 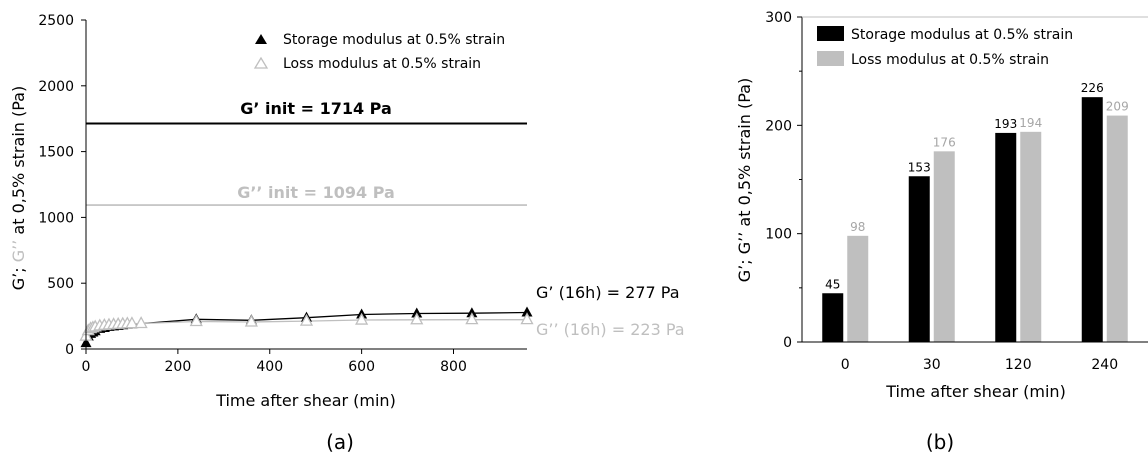 I want to click on x-tick-label: 30, so click(x=932, y=365).